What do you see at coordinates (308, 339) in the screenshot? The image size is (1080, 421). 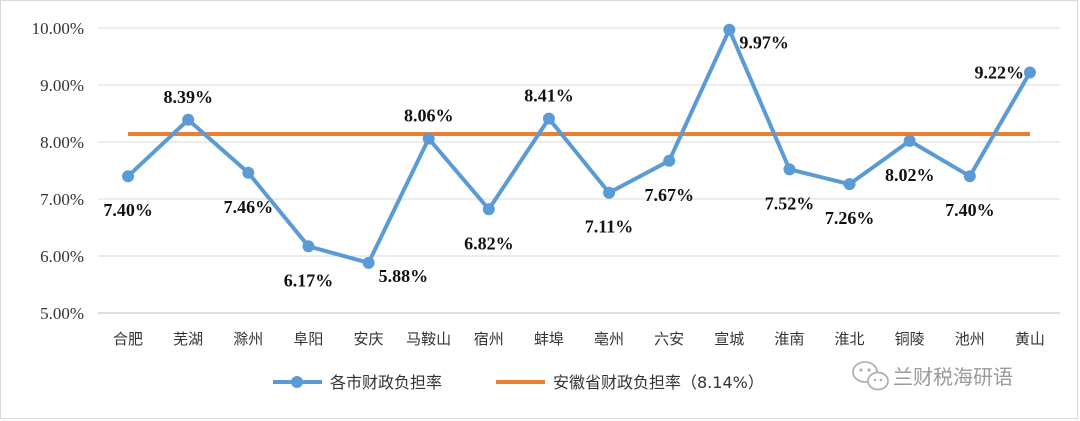 I see `x-tick-label: 阜阳` at bounding box center [308, 339].